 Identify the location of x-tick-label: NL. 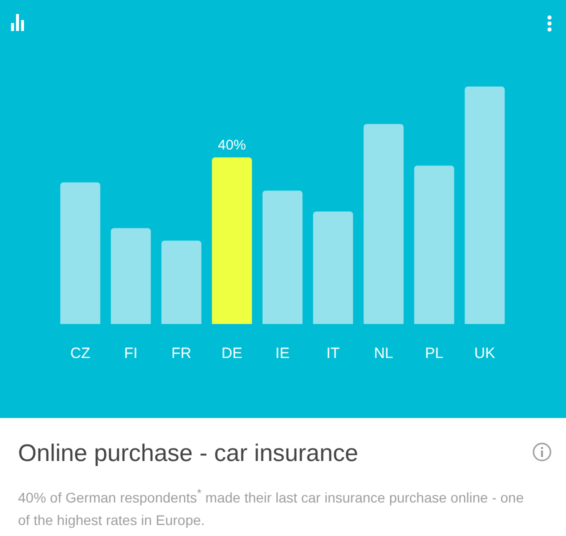
(384, 353).